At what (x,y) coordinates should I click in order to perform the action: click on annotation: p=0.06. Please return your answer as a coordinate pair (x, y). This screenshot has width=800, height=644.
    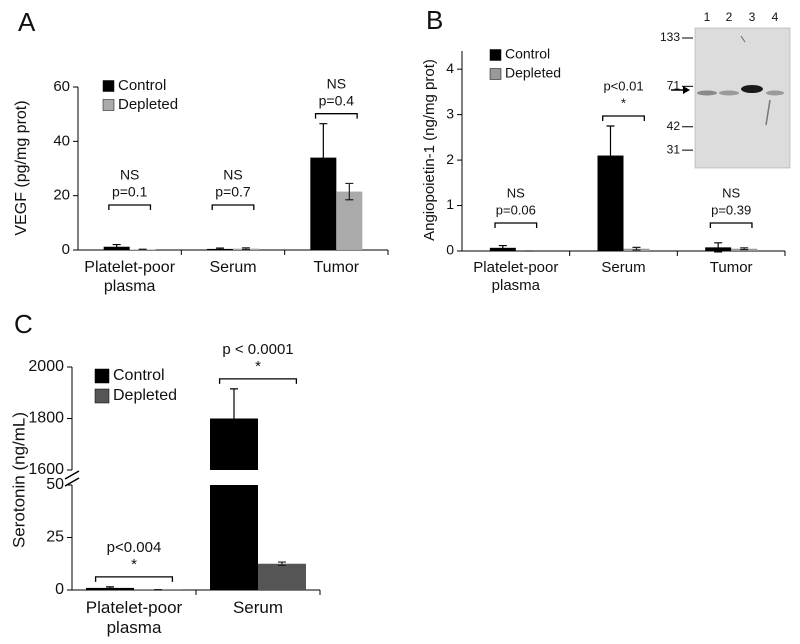
    Looking at the image, I should click on (516, 209).